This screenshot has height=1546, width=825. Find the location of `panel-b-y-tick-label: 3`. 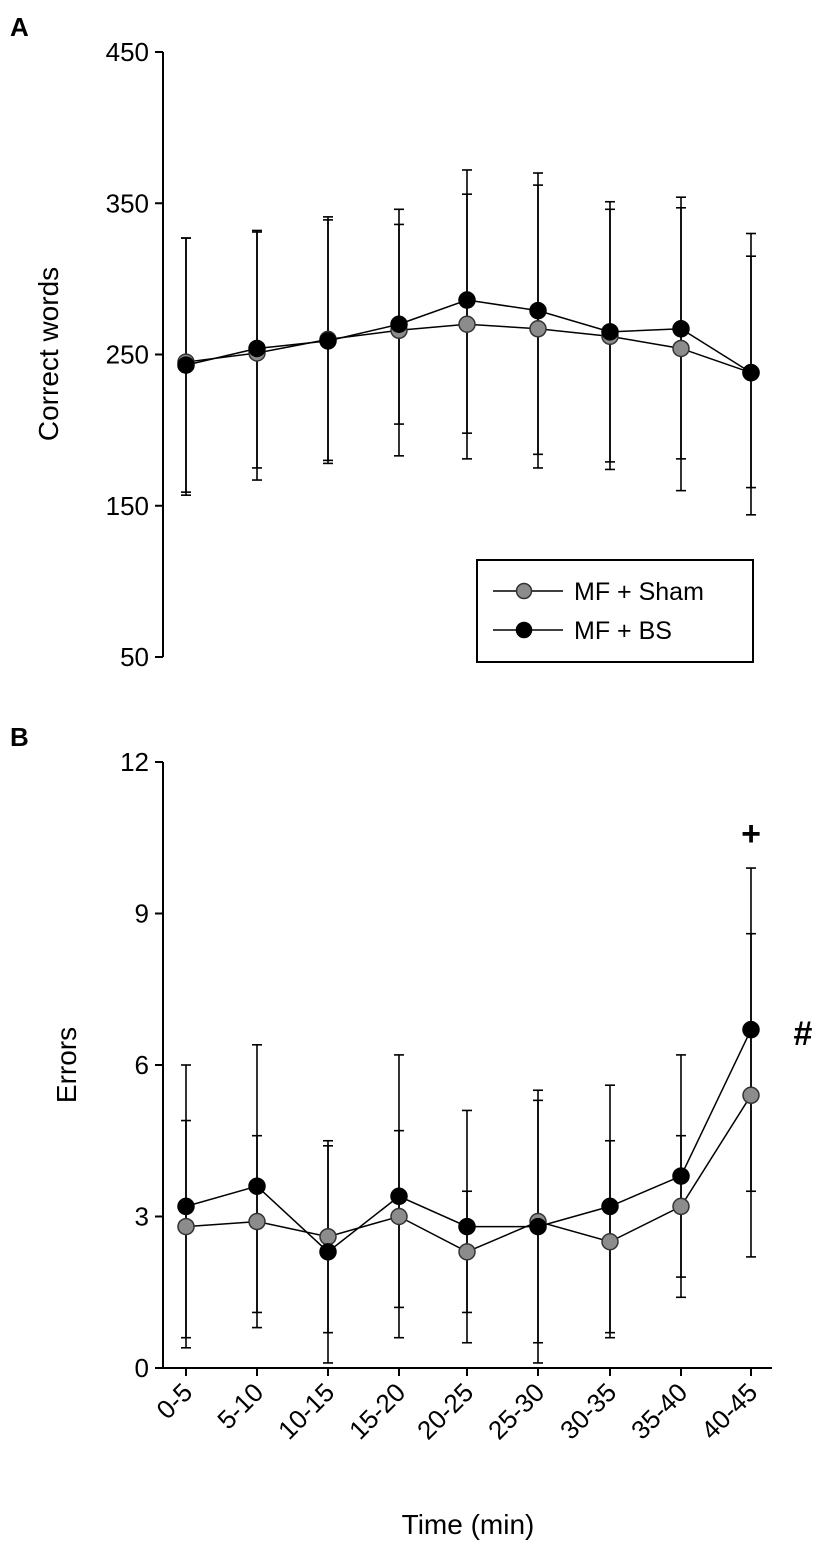

panel-b-y-tick-label: 3 is located at coordinates (142, 1217).